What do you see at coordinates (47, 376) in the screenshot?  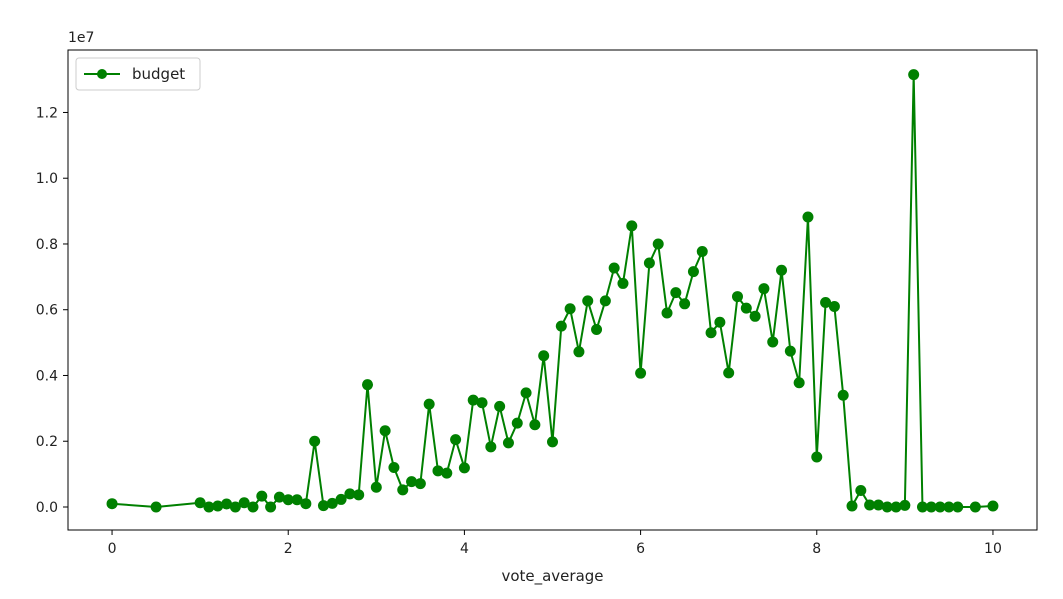 I see `y-tick-label: 0.4` at bounding box center [47, 376].